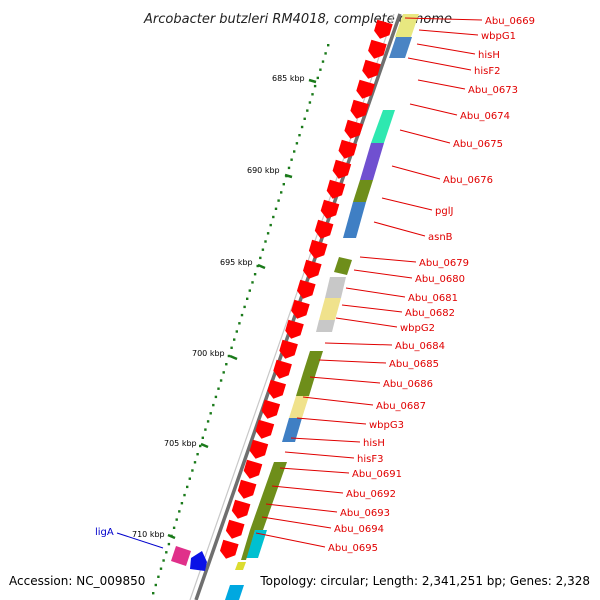 The image size is (600, 600). I want to click on tick-690: 690 kbp, so click(270, 172).